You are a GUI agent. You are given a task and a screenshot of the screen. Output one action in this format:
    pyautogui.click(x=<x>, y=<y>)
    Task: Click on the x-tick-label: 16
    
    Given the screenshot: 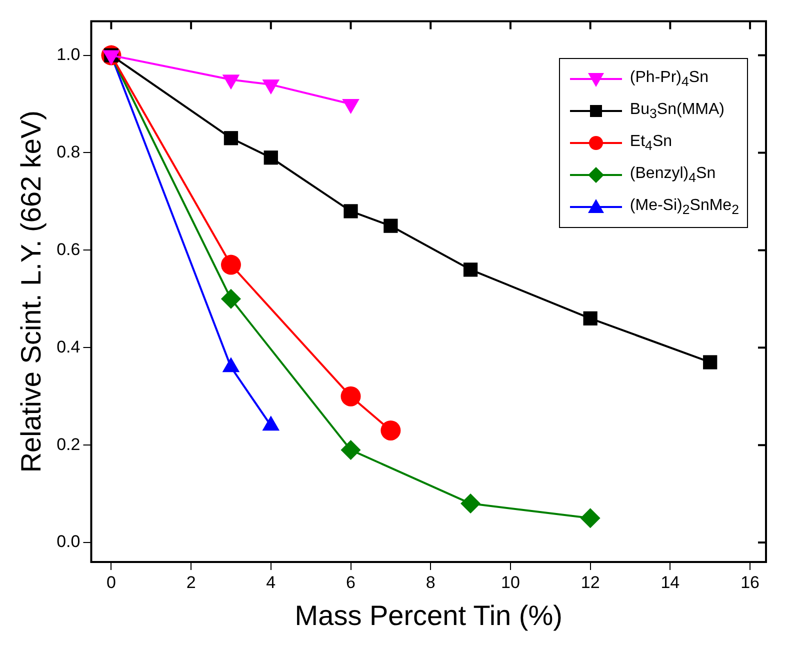 What is the action you would take?
    pyautogui.click(x=750, y=582)
    